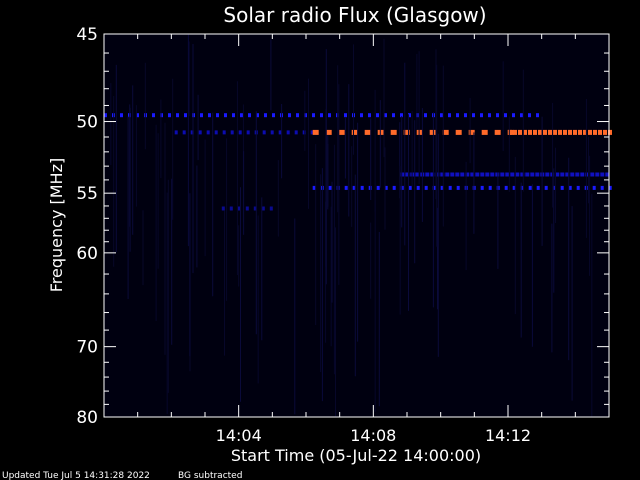  I want to click on x-tick-label: 14:12, so click(508, 435).